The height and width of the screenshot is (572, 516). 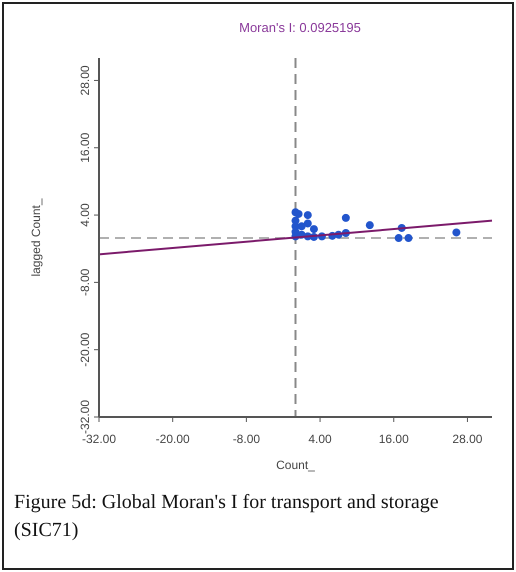 What do you see at coordinates (394, 439) in the screenshot?
I see `x-tick-label: 16.00` at bounding box center [394, 439].